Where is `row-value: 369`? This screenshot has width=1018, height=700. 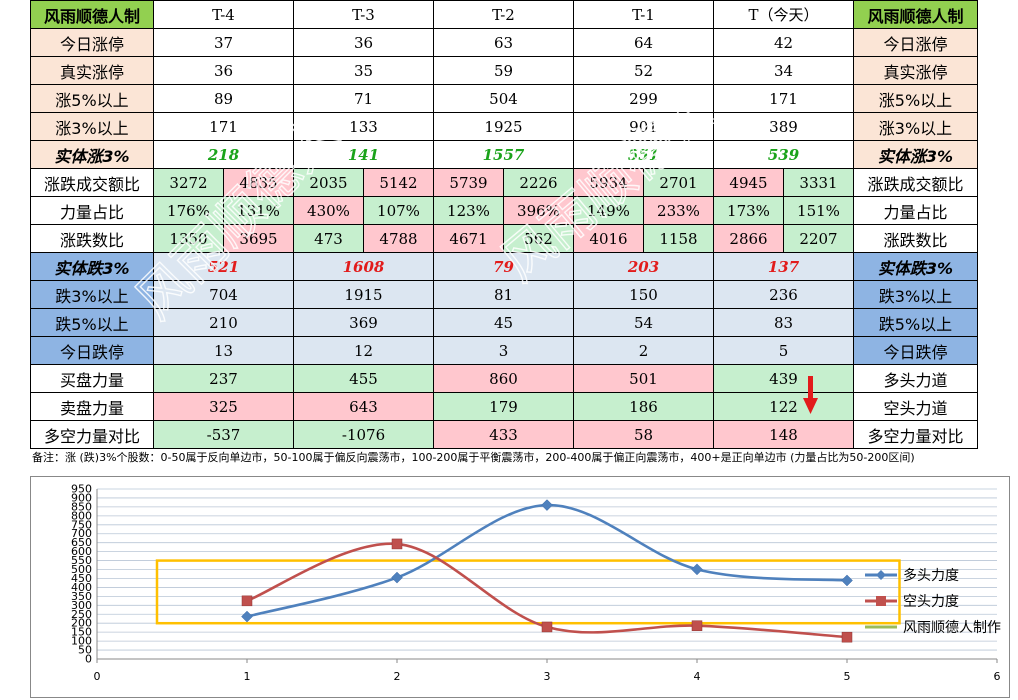 row-value: 369 is located at coordinates (363, 322).